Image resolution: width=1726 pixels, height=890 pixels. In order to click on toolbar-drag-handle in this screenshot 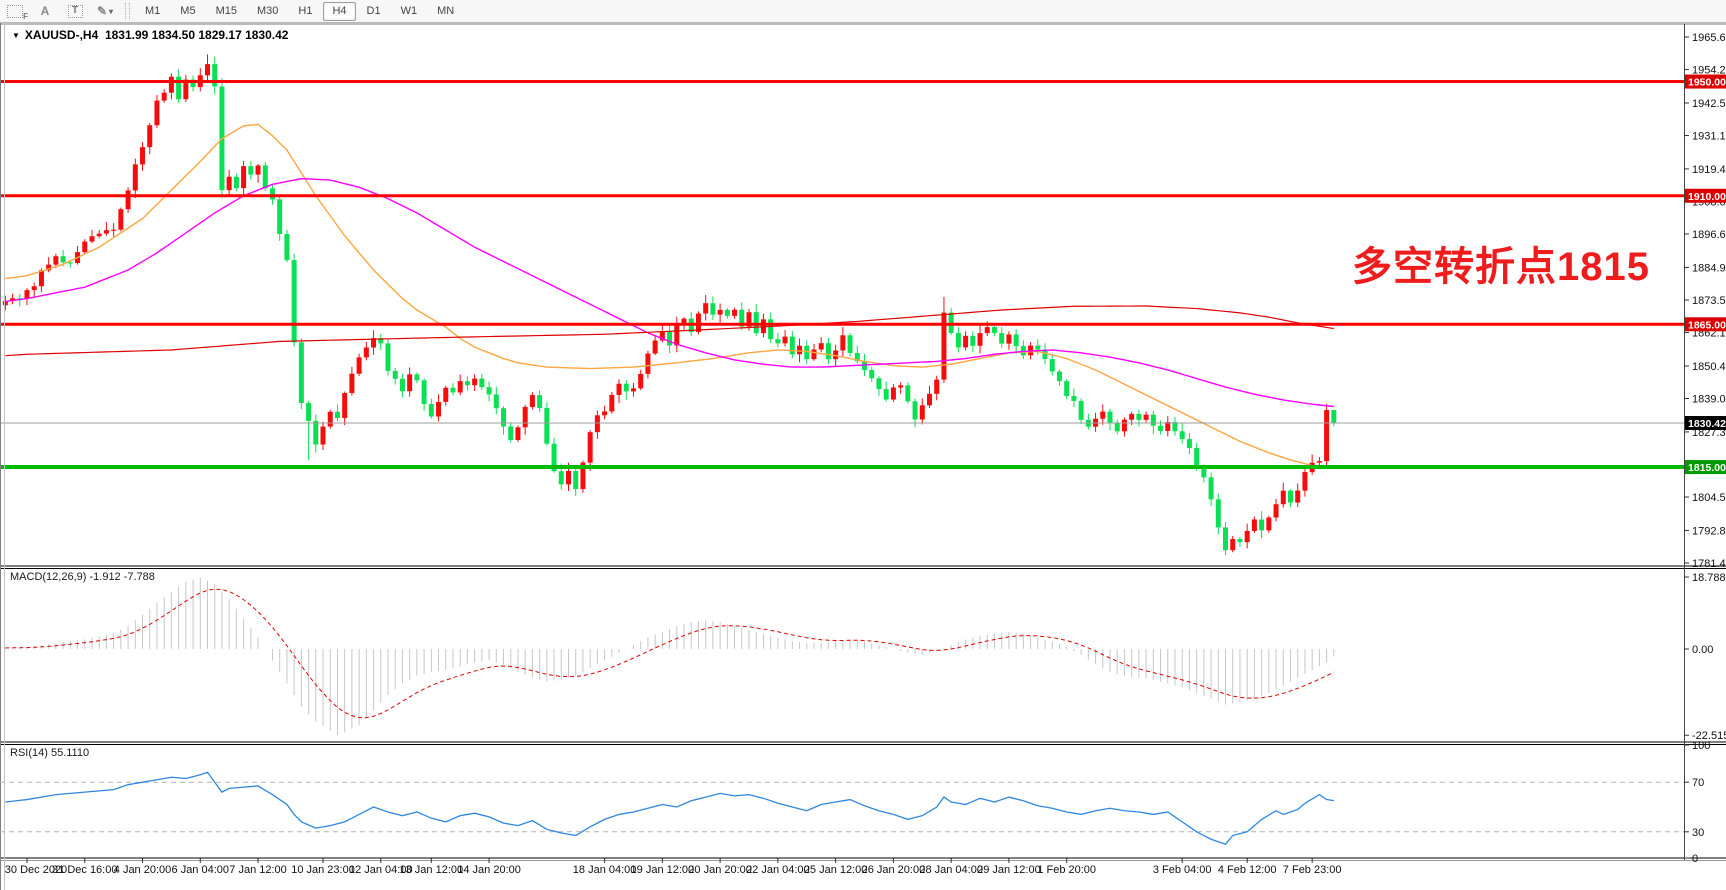, I will do `click(127, 11)`.